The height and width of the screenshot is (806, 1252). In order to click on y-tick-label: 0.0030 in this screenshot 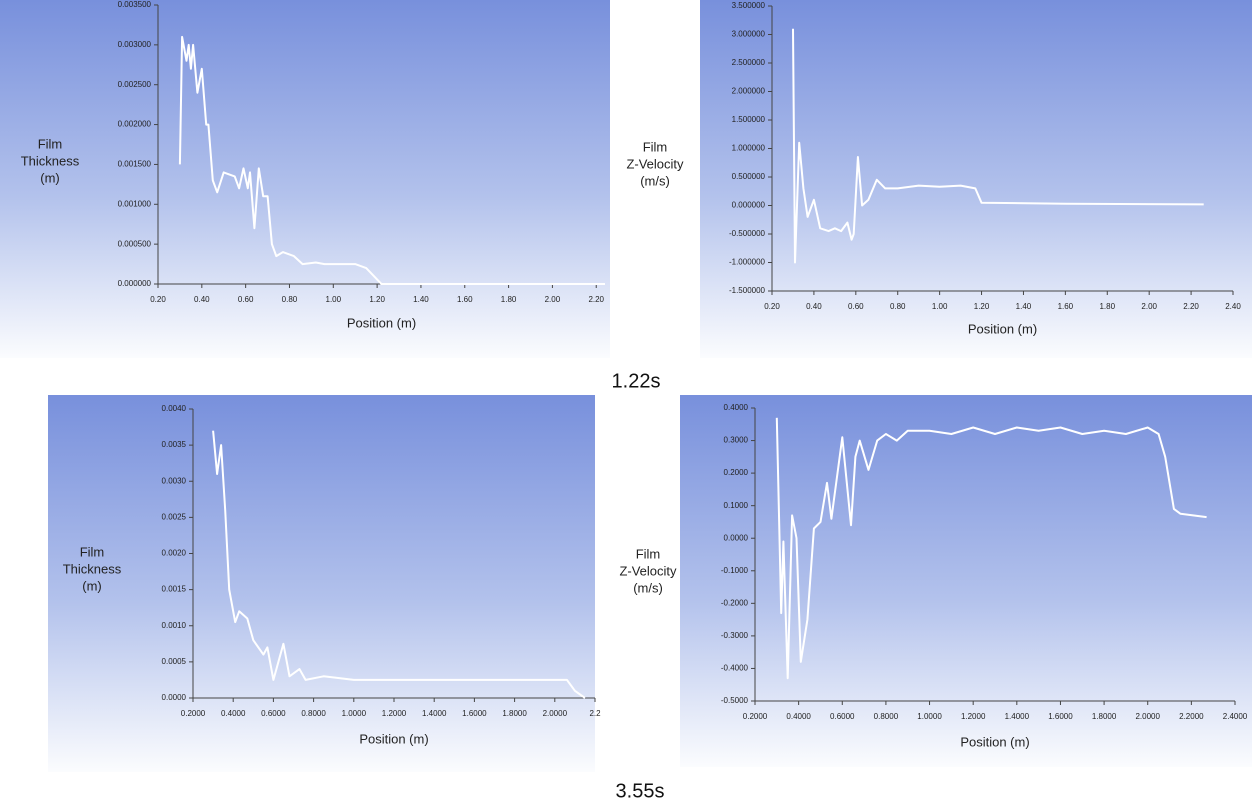, I will do `click(174, 480)`.